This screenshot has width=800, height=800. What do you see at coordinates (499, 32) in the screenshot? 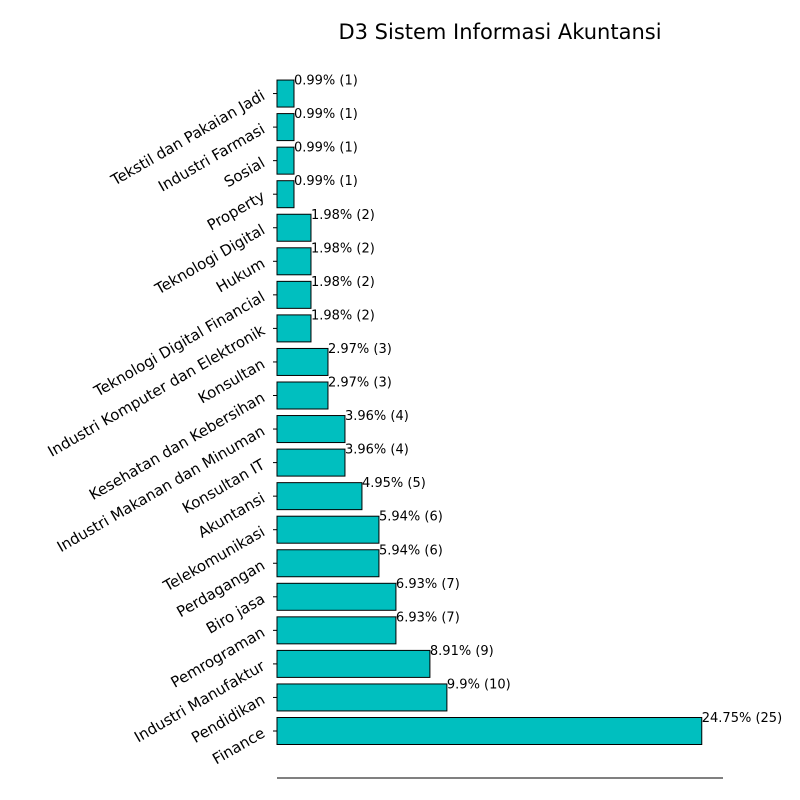
I see `chart-title: D3 Sistem Informasi Akuntansi` at bounding box center [499, 32].